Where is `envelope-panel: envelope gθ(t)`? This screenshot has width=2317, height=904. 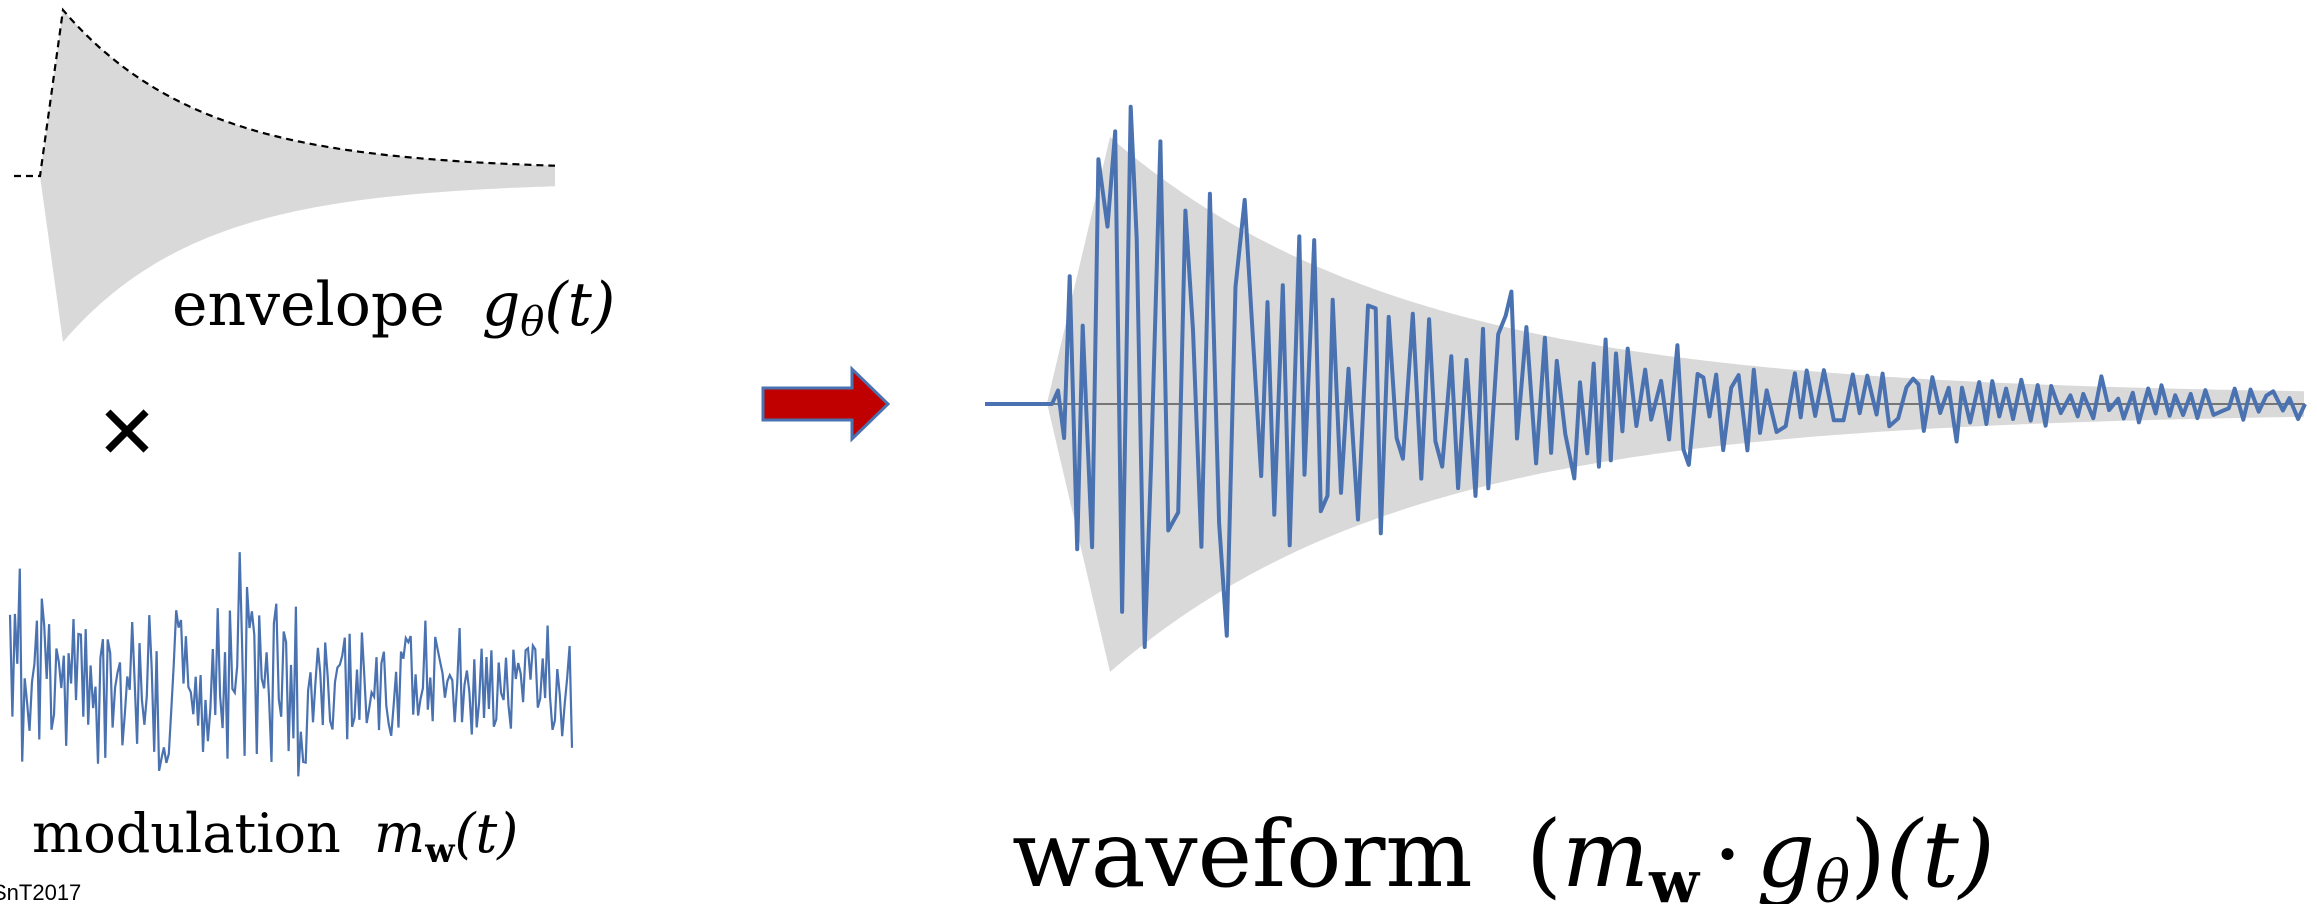 envelope-panel: envelope gθ(t) is located at coordinates (314, 176).